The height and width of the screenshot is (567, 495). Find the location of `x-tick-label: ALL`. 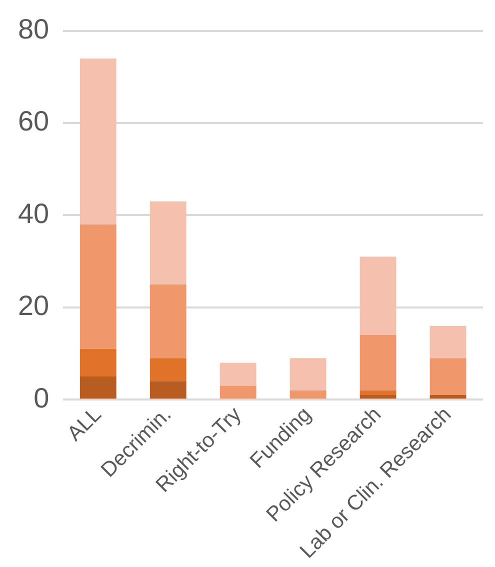

x-tick-label: ALL is located at coordinates (84, 424).